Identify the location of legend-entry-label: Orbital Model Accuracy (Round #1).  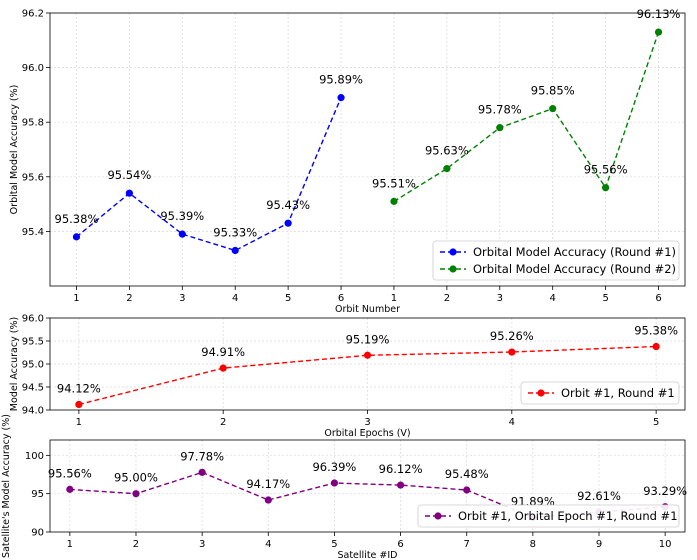
(574, 252).